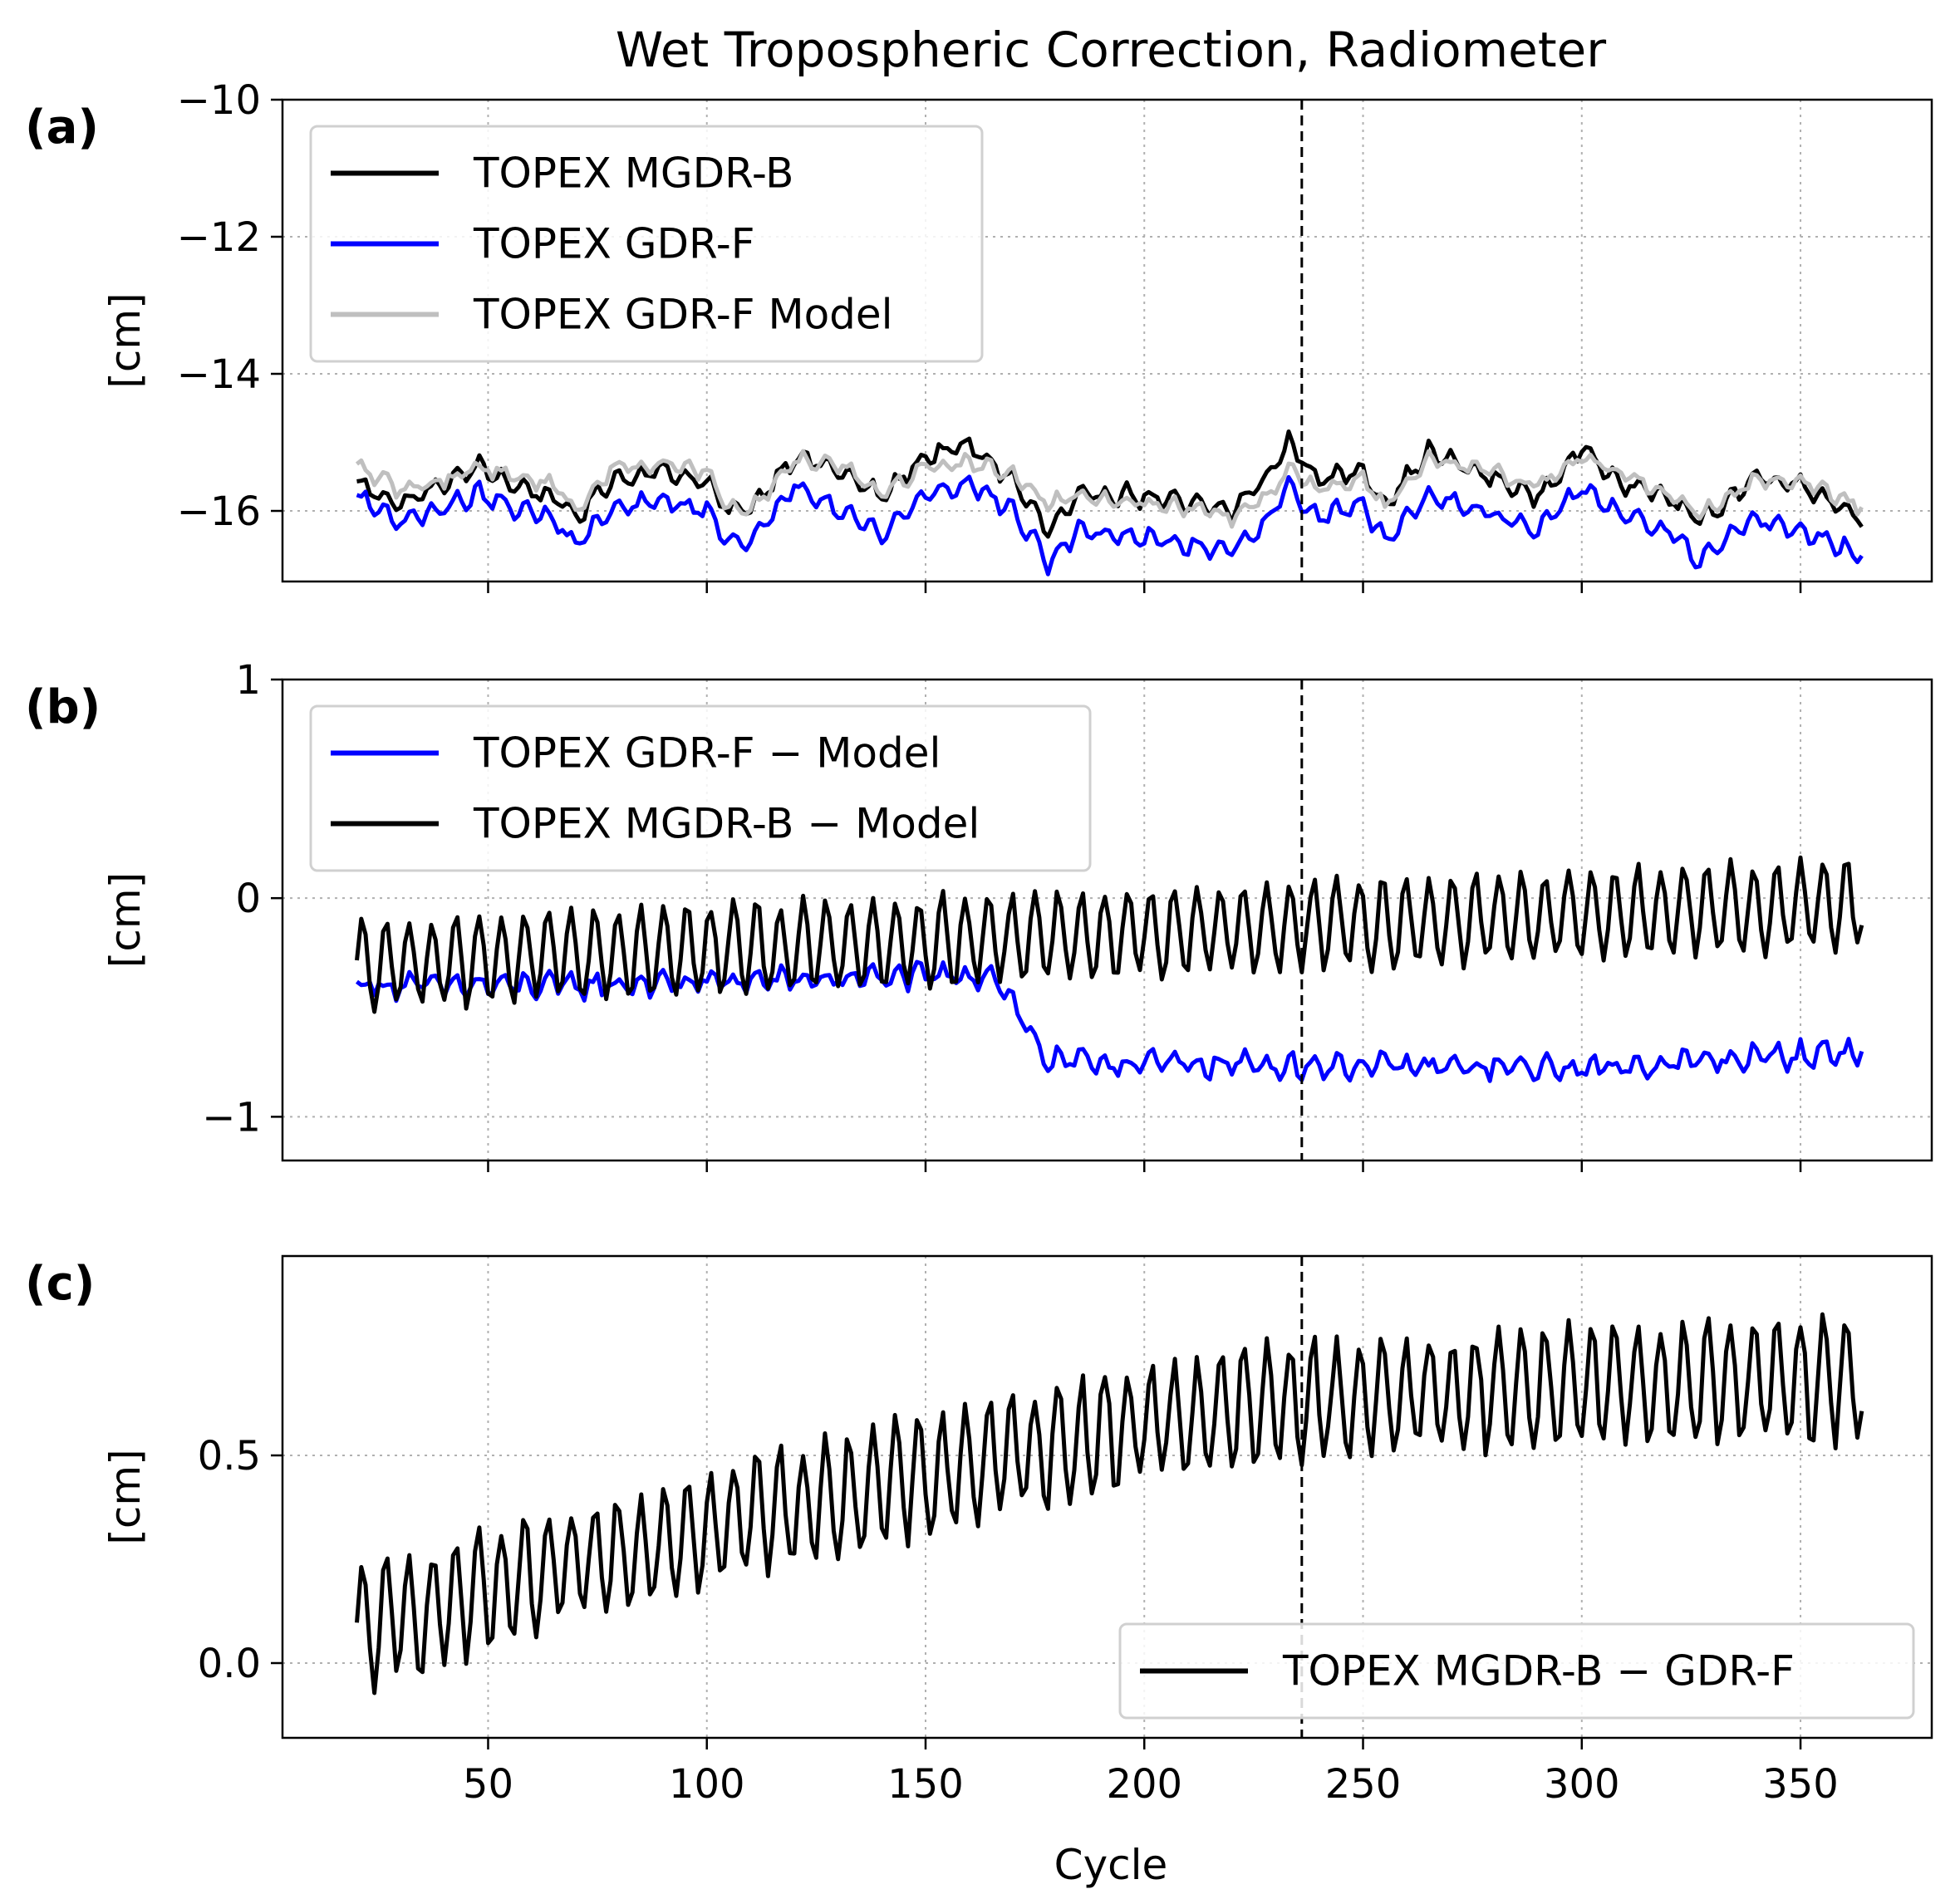  I want to click on y-tick-label: −14, so click(219, 374).